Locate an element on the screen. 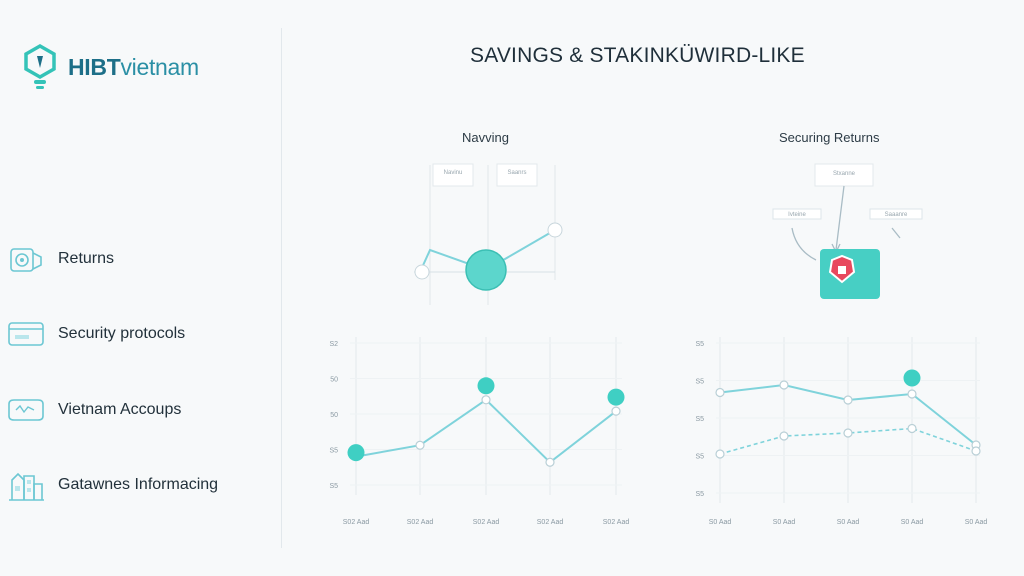 This screenshot has height=576, width=1024. left-illustration: Navinu Saanrs is located at coordinates (488, 234).